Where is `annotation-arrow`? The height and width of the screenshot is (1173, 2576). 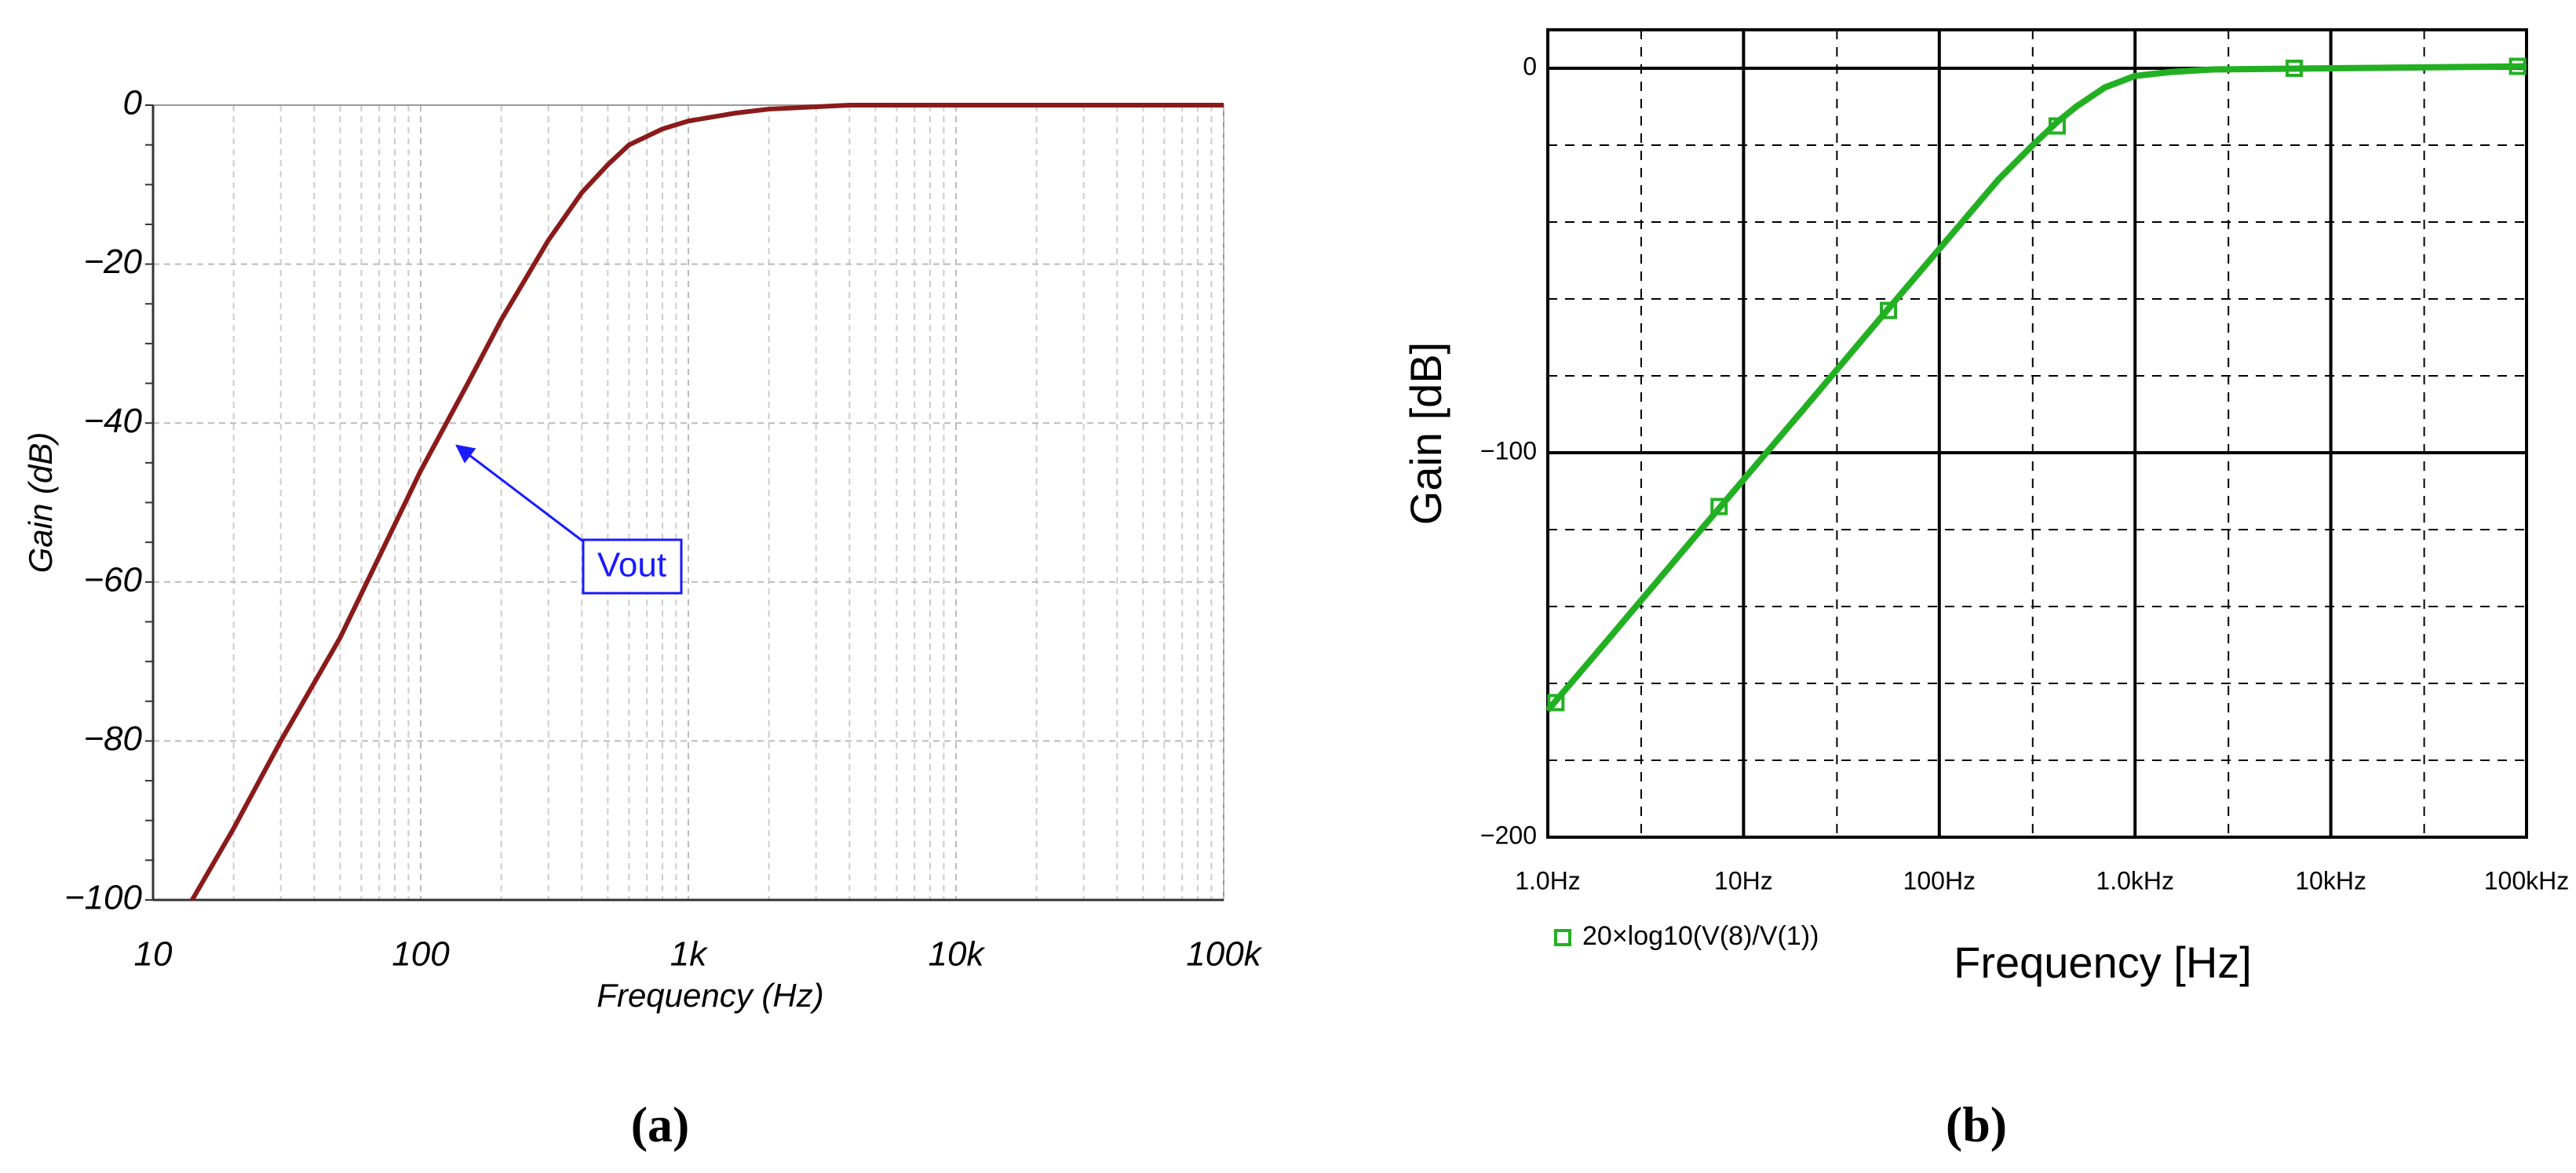 annotation-arrow is located at coordinates (519, 493).